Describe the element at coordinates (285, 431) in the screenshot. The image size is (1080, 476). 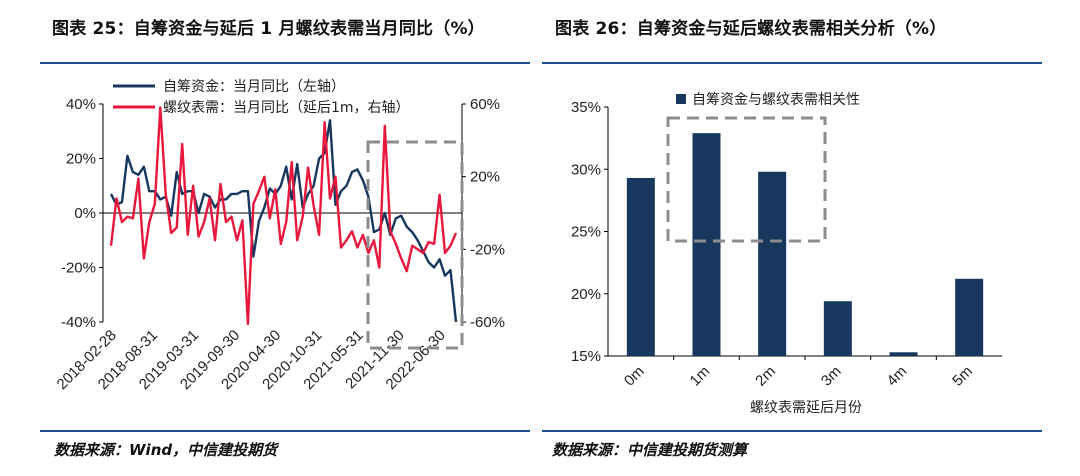
I see `left-bottom-rule` at that location.